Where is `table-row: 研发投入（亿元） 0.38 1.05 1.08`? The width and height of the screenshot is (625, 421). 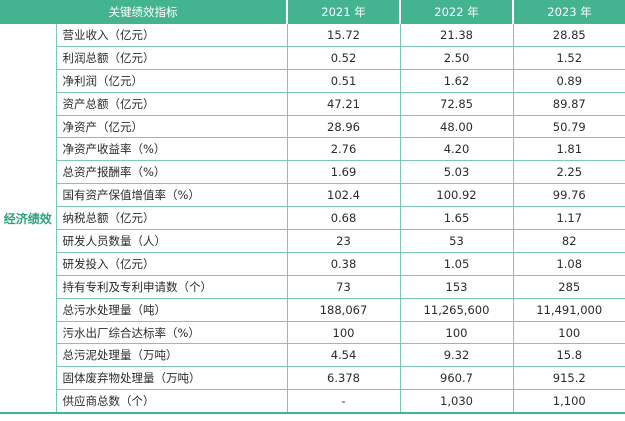
table-row: 研发投入（亿元） 0.38 1.05 1.08 is located at coordinates (312, 264).